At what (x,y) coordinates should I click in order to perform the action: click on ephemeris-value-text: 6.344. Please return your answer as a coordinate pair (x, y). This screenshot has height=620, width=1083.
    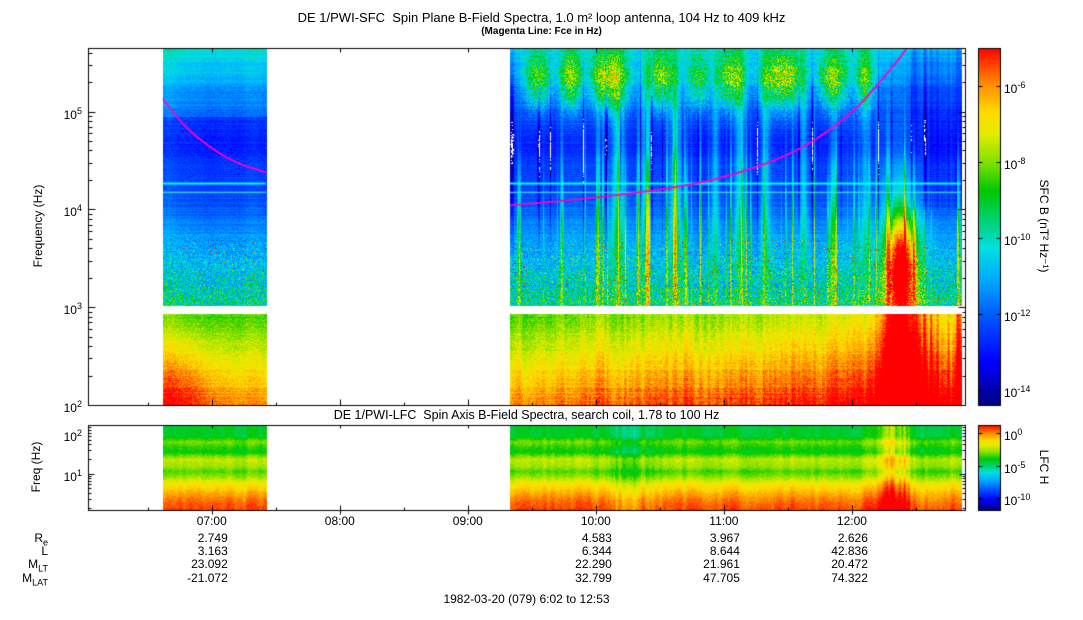
    Looking at the image, I should click on (596, 551).